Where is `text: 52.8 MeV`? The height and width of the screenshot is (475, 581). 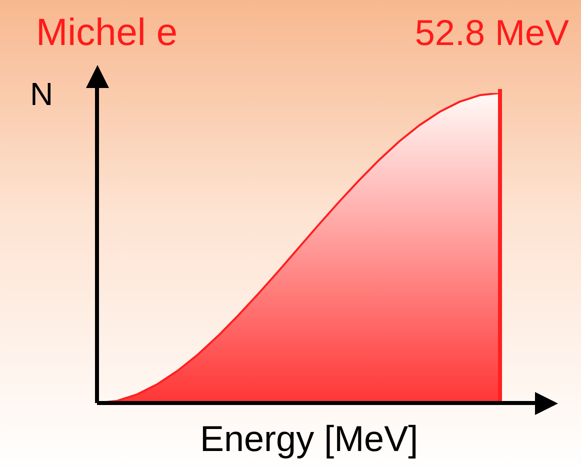
text: 52.8 MeV is located at coordinates (491, 33).